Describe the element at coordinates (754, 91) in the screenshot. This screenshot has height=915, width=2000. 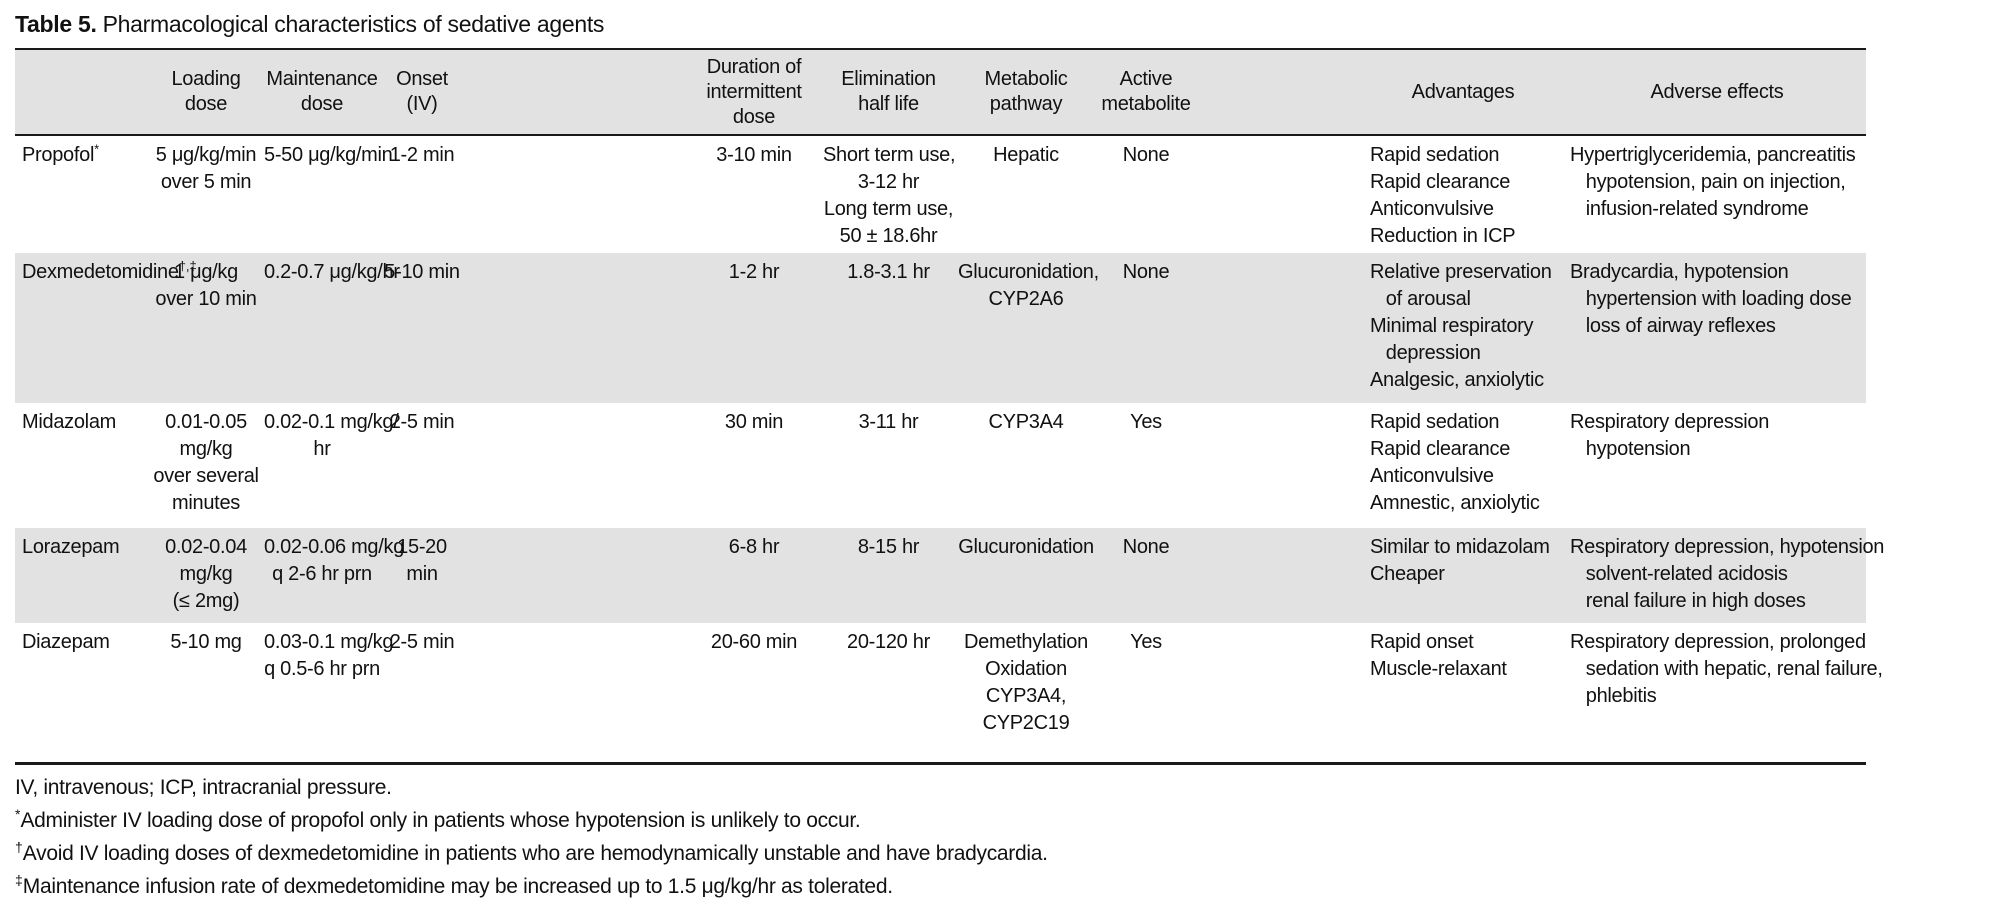
I see `col-header-duration-intermittent-dose: Duration of intermittent dose` at that location.